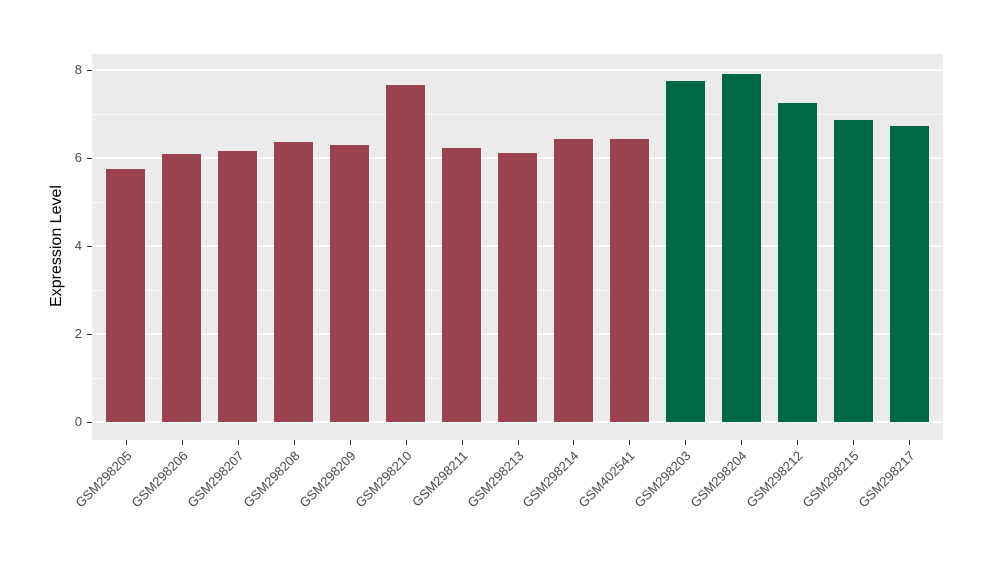 Image resolution: width=1000 pixels, height=580 pixels. What do you see at coordinates (349, 283) in the screenshot?
I see `bar-GSM298209` at bounding box center [349, 283].